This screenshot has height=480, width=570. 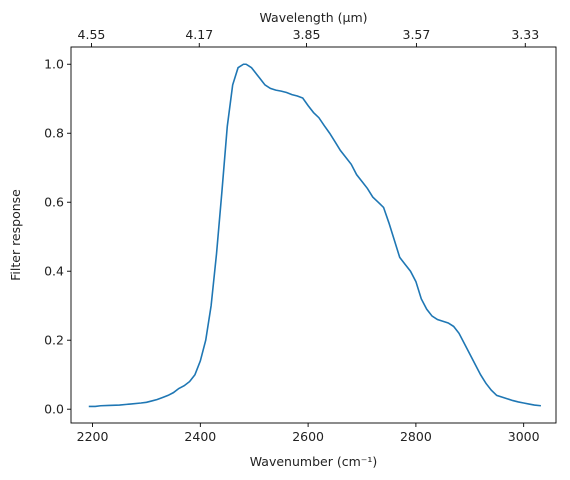 I want to click on top-tick-label: 3.57, so click(x=417, y=34).